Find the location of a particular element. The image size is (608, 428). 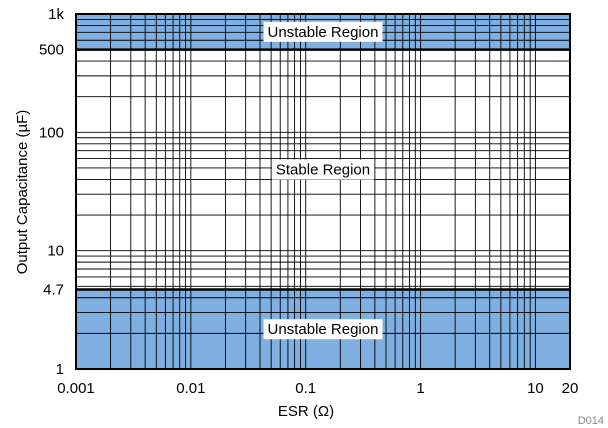

y-axis-label: Output Capacitance (µF) is located at coordinates (22, 192).